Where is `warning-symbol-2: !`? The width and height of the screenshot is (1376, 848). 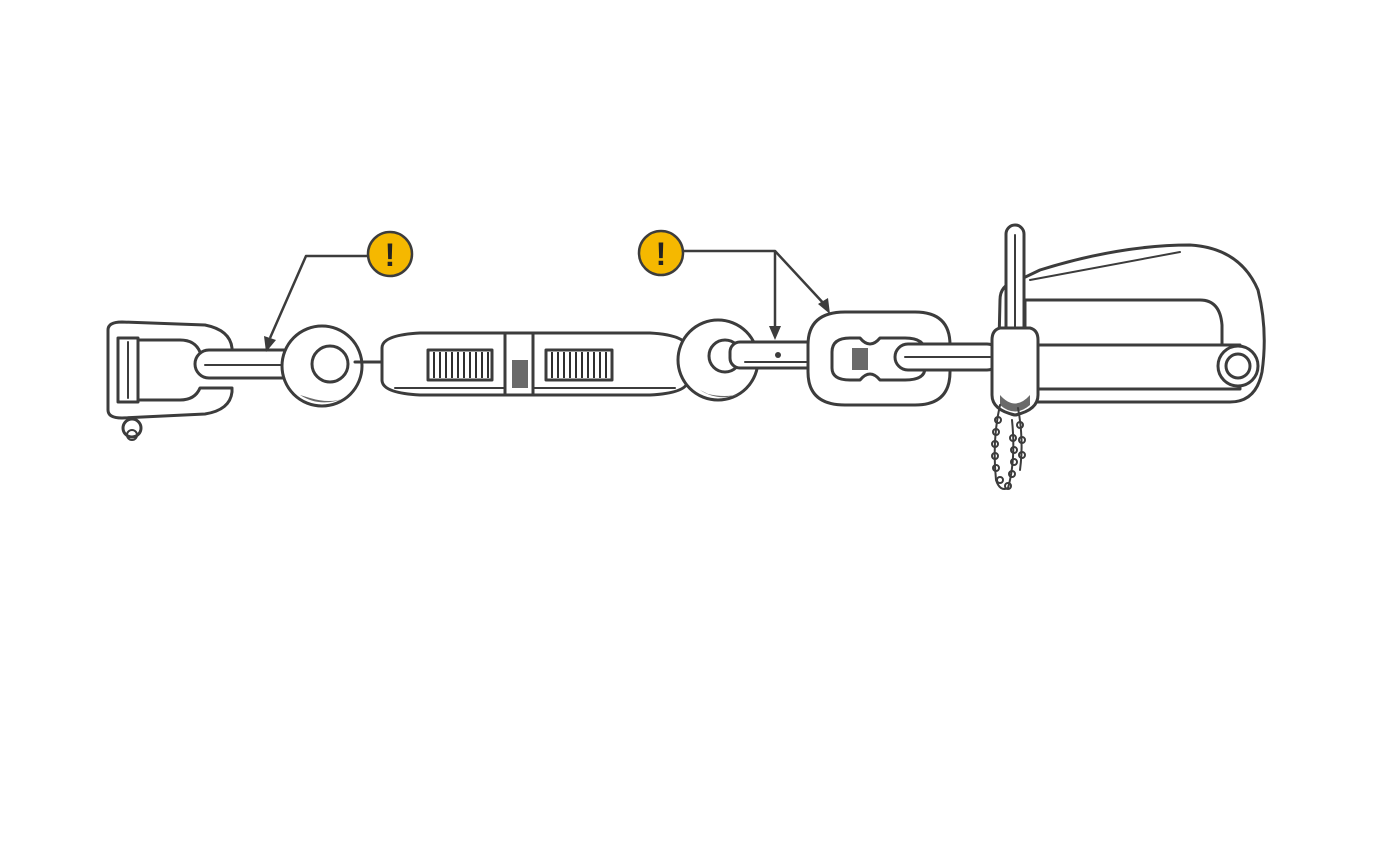 warning-symbol-2: ! is located at coordinates (661, 254).